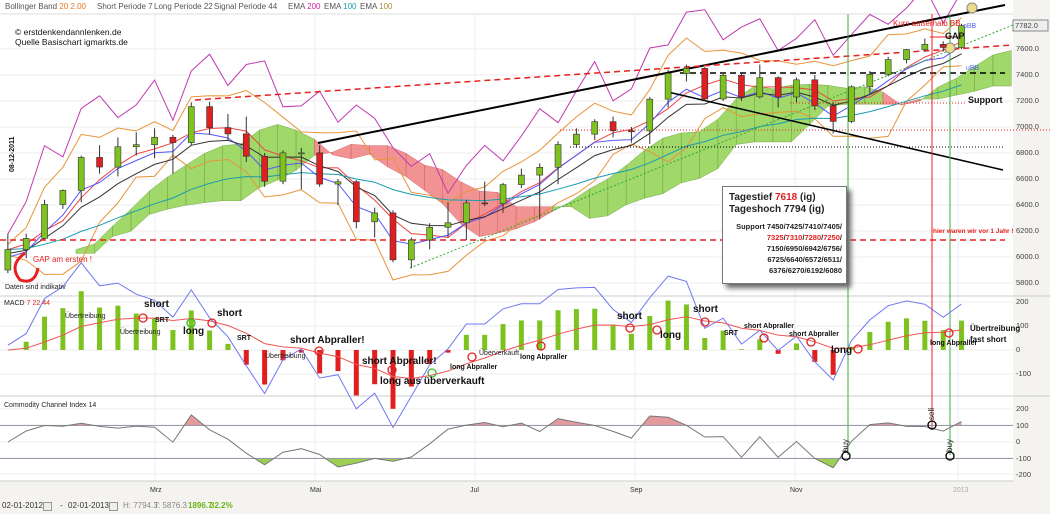  Describe the element at coordinates (68, 32) in the screenshot. I see `credit-line-1: © erstdenkendannlenken.de` at that location.